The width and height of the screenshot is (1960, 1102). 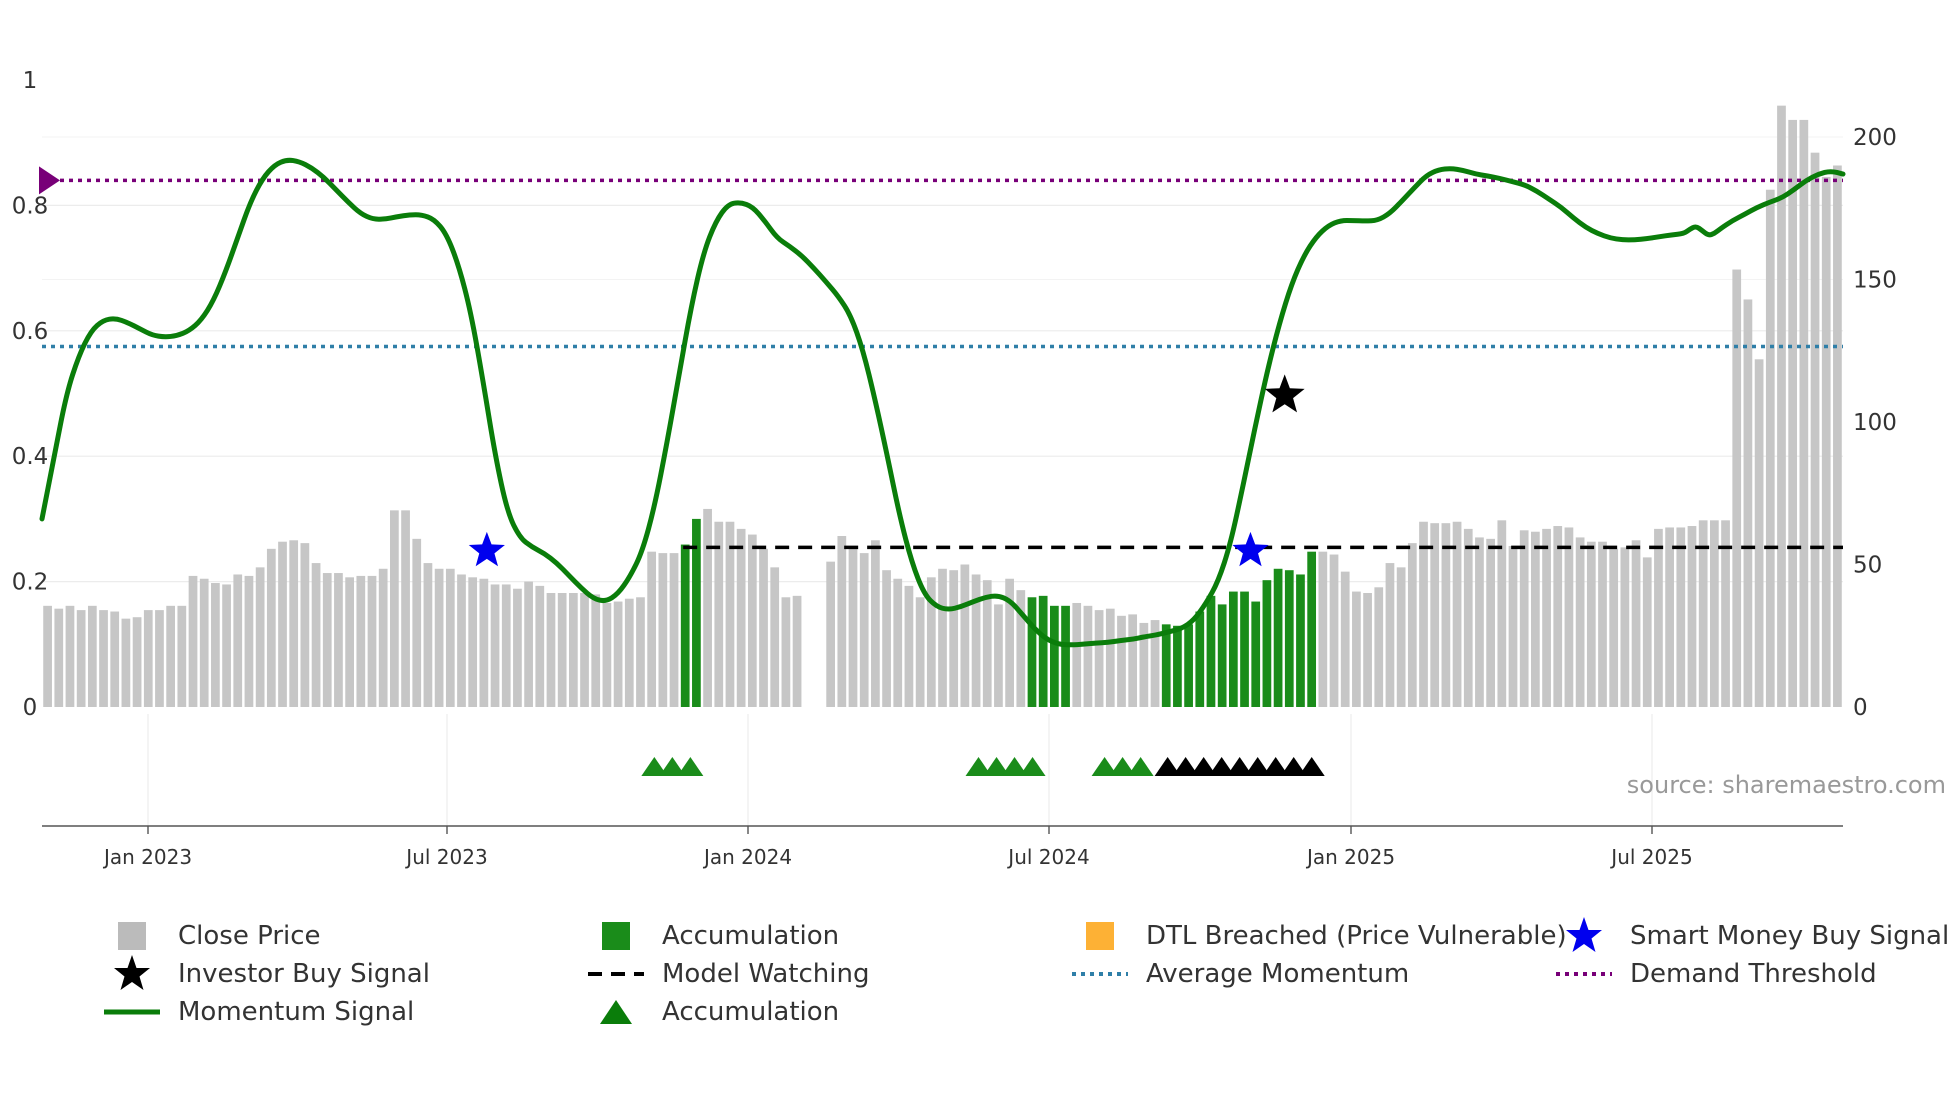 What do you see at coordinates (751, 936) in the screenshot?
I see `legend-label: Accumulation` at bounding box center [751, 936].